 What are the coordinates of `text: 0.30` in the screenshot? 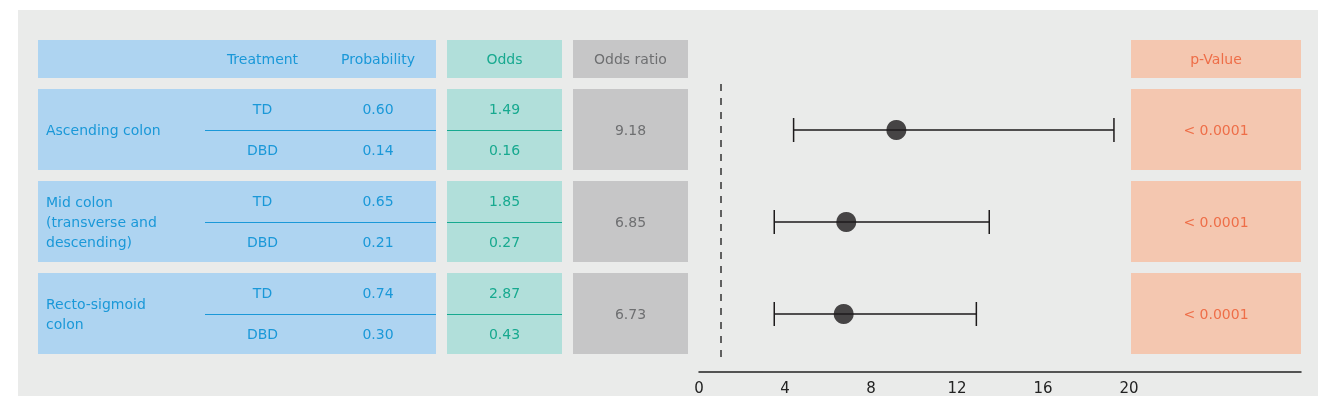 It's located at (378, 333).